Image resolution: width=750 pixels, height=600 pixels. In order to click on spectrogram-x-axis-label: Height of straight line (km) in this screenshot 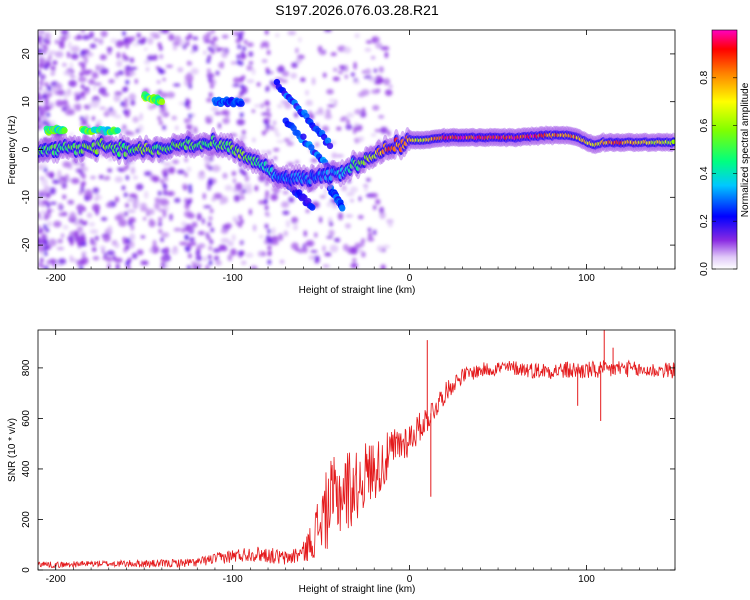, I will do `click(357, 290)`.